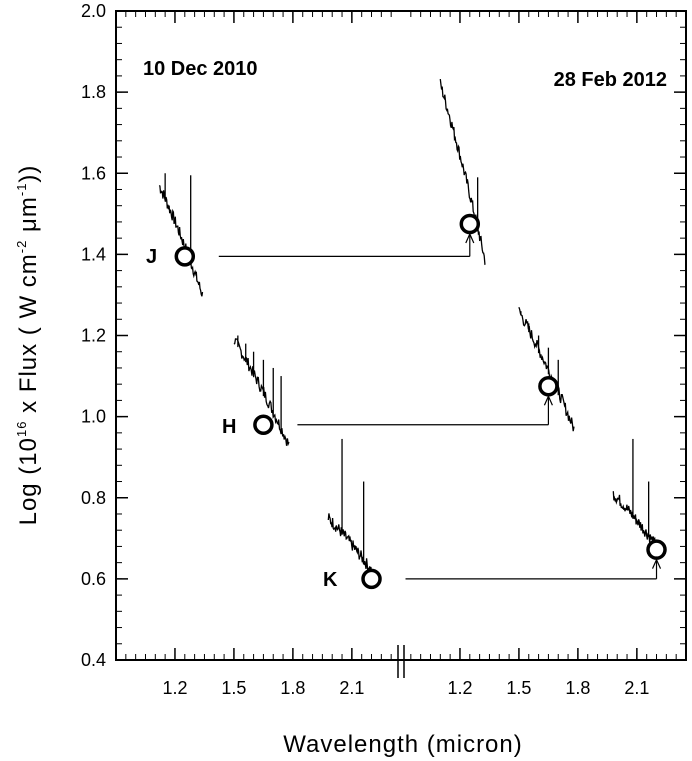  I want to click on y-tick-label: 2.0, so click(93, 11).